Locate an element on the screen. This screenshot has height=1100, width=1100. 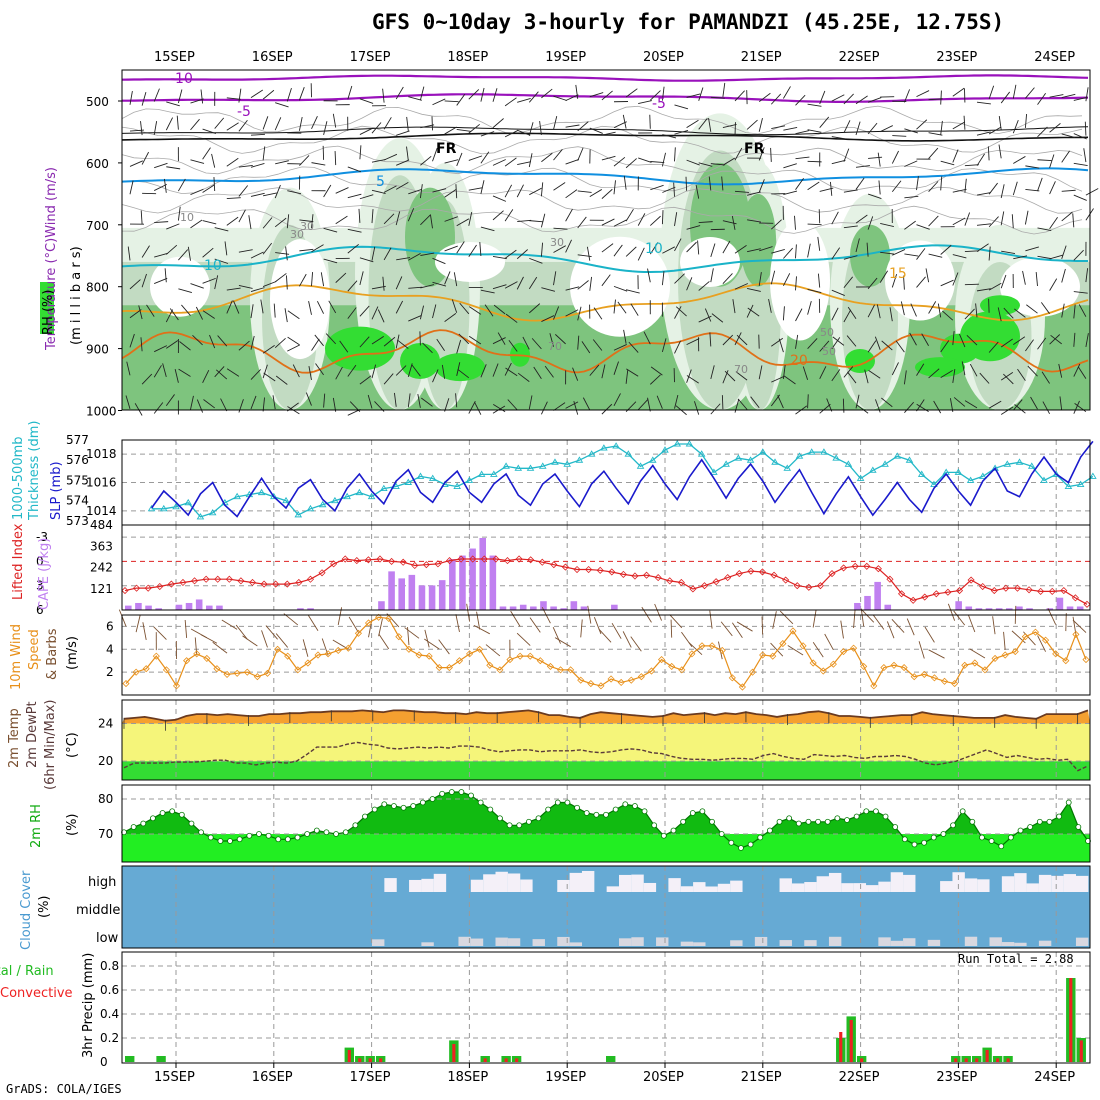
wind-tick-label: 2 is located at coordinates (110, 672).